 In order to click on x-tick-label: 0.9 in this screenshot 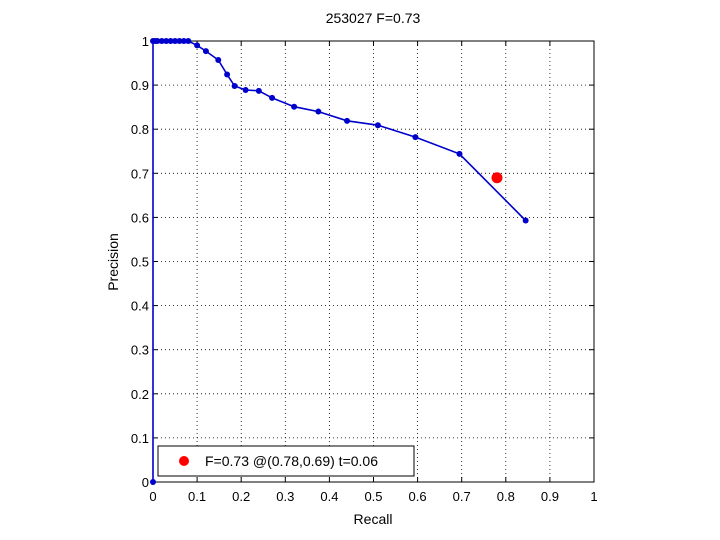, I will do `click(550, 496)`.